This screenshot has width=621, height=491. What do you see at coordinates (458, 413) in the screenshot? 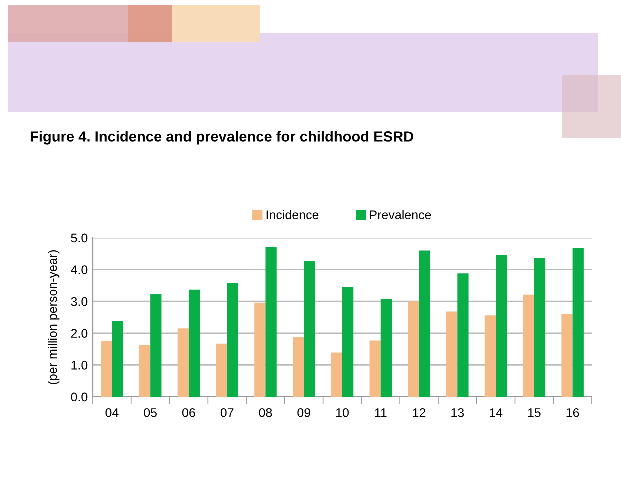
I see `x-tick-label: 13` at bounding box center [458, 413].